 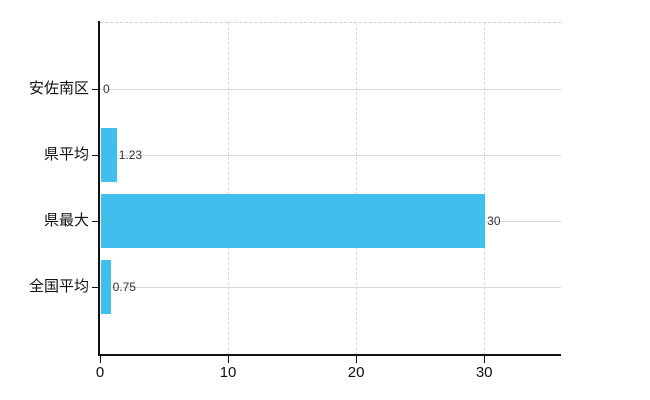 I want to click on value-label: 0.75, so click(x=124, y=287).